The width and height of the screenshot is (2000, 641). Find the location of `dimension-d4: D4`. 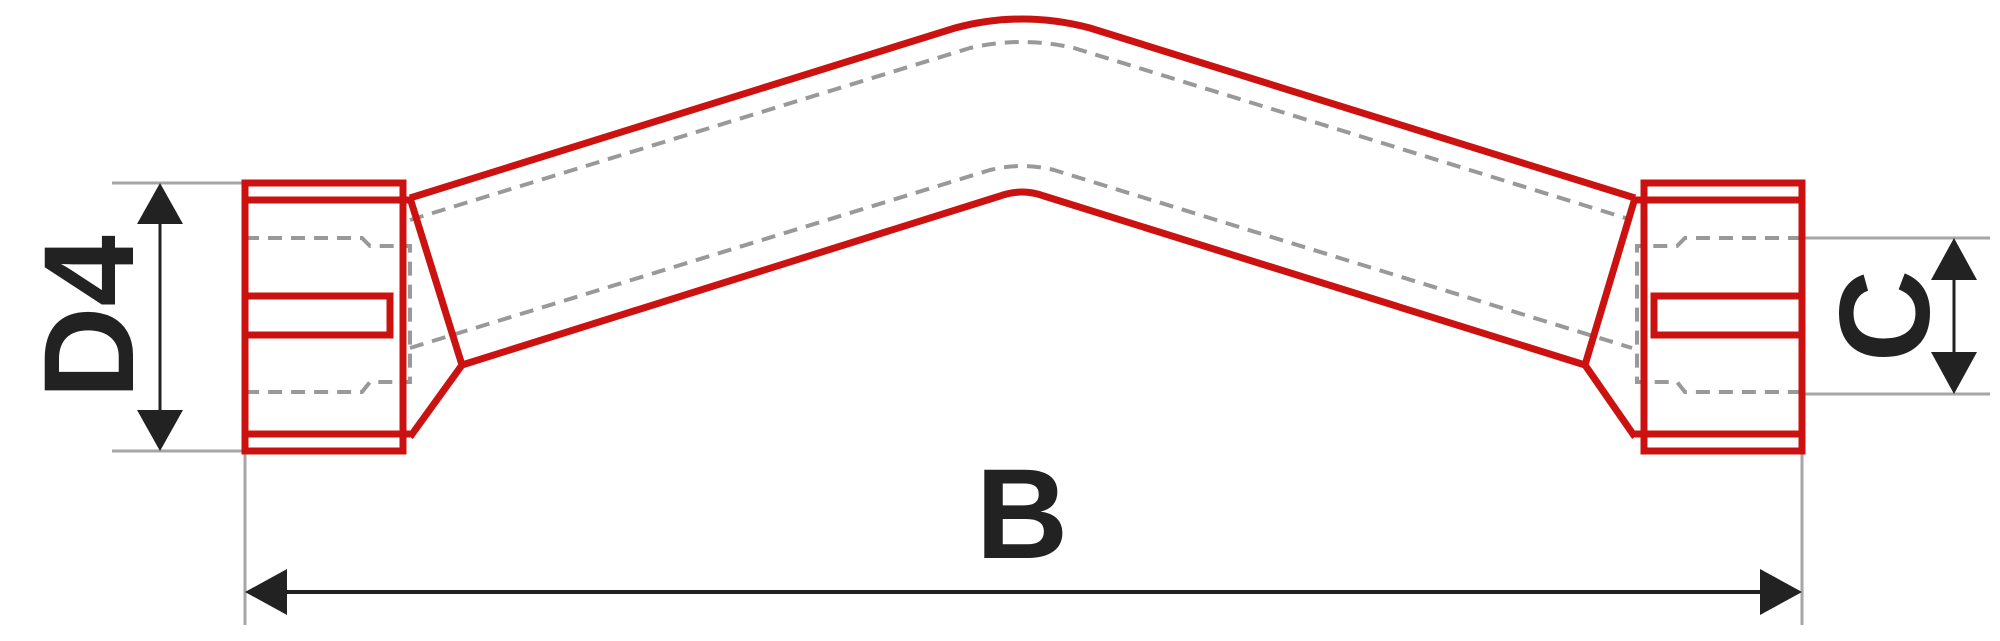

dimension-d4: D4 is located at coordinates (100, 317).